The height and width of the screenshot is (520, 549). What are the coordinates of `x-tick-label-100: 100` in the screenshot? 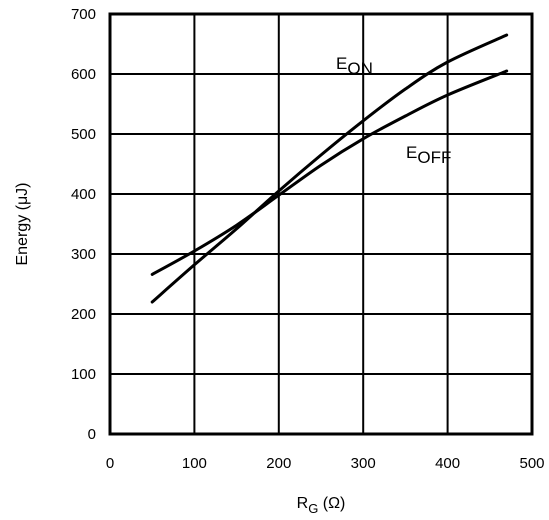 It's located at (194, 463).